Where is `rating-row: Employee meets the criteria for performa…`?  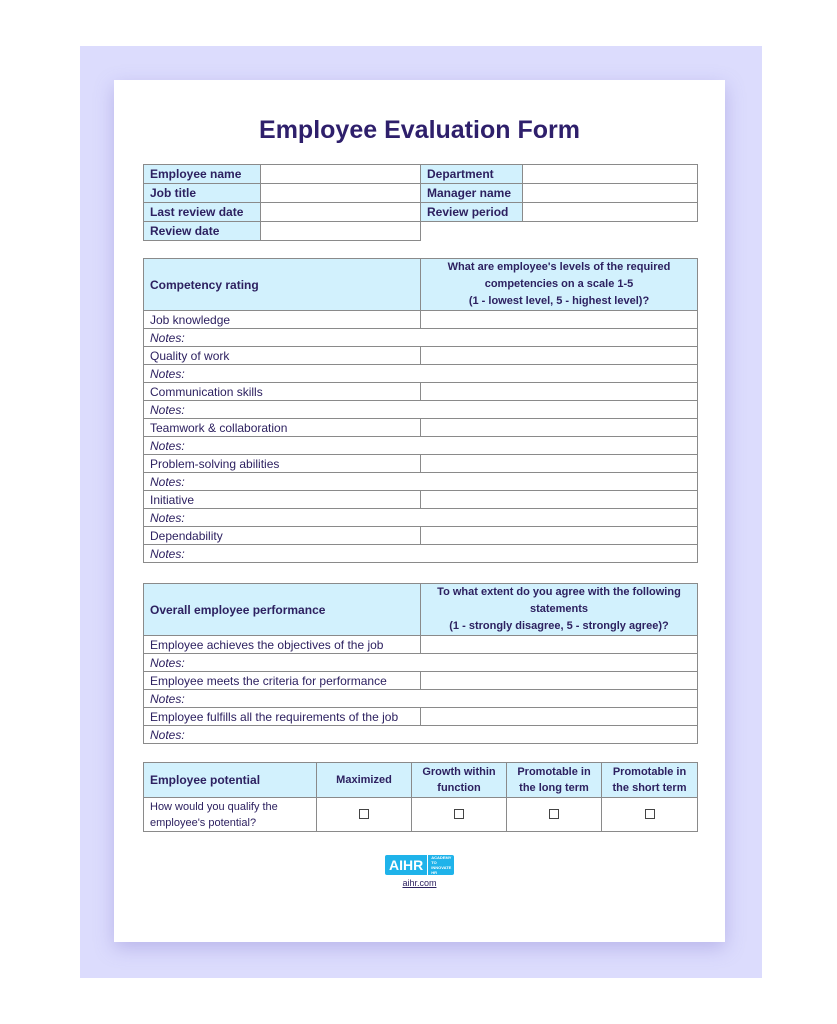
rating-row: Employee meets the criteria for performa… is located at coordinates (420, 680).